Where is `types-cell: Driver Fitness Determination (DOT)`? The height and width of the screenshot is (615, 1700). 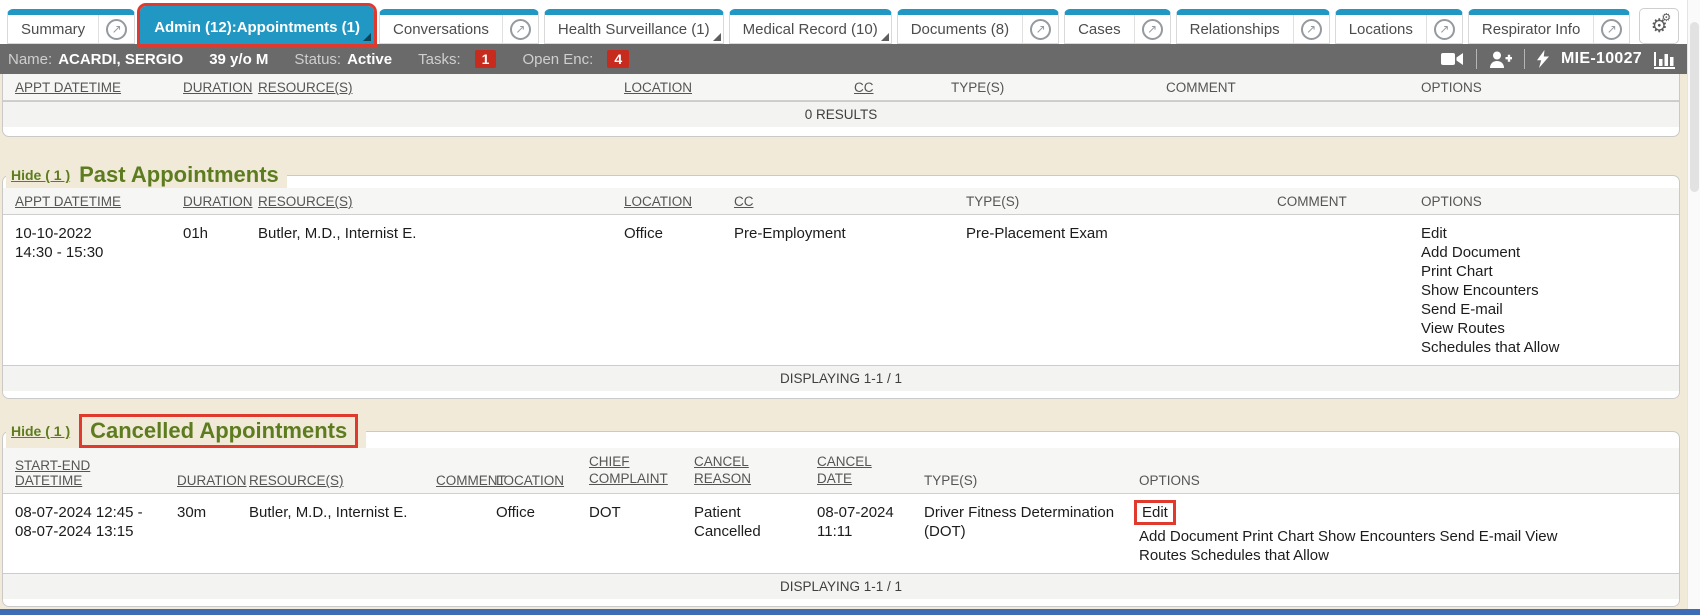 types-cell: Driver Fitness Determination (DOT) is located at coordinates (1023, 533).